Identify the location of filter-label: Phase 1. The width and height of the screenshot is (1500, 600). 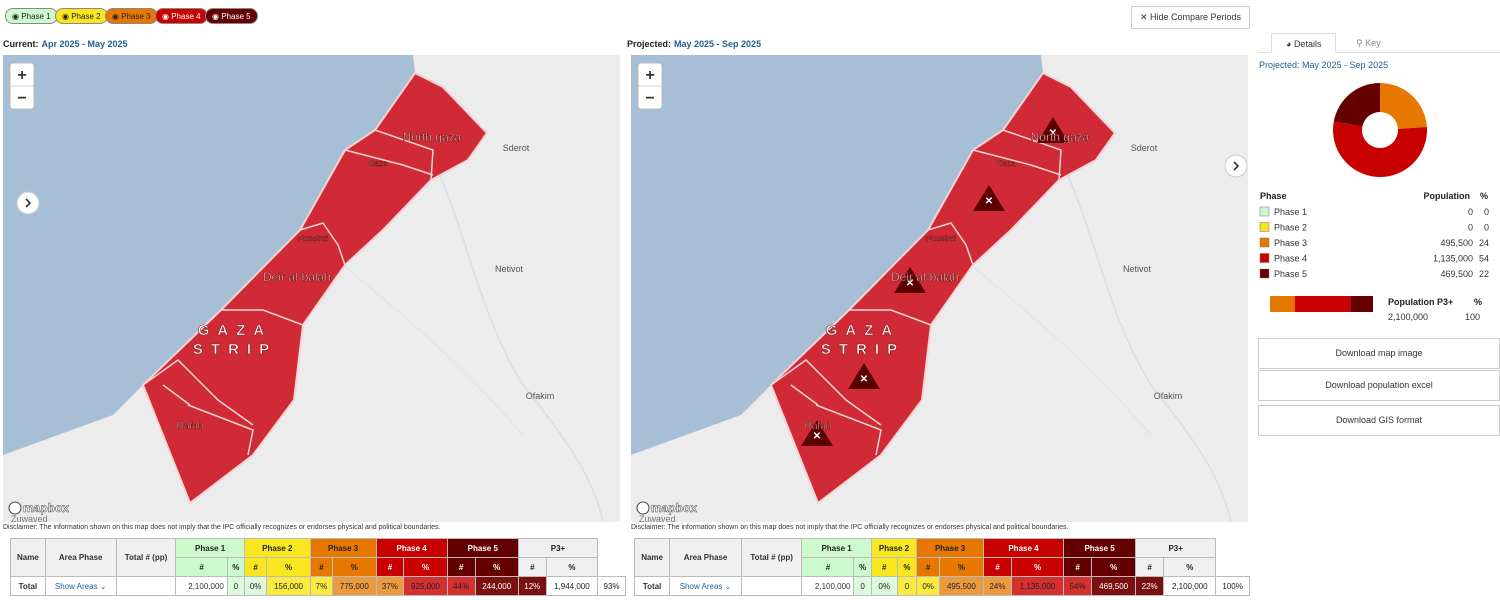
(36, 16).